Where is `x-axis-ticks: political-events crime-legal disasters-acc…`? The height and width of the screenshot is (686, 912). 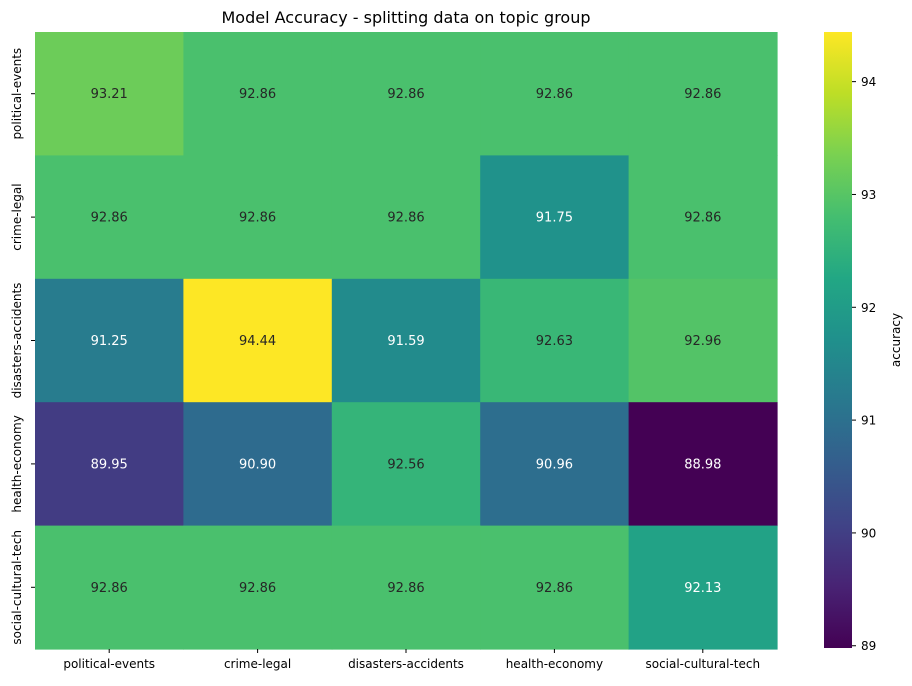
x-axis-ticks: political-events crime-legal disasters-acc… is located at coordinates (411, 660).